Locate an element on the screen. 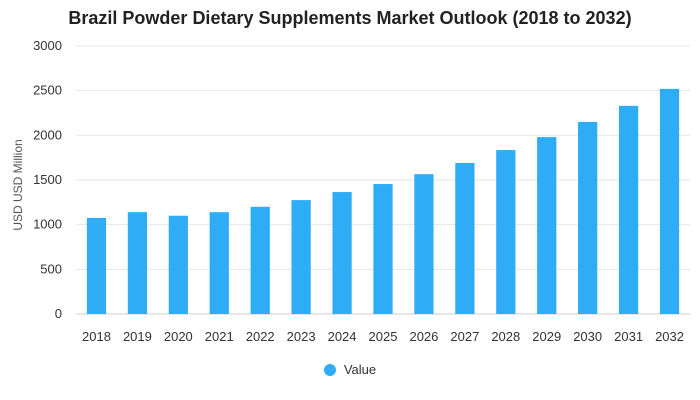 The height and width of the screenshot is (400, 700). bar-2026 is located at coordinates (424, 244).